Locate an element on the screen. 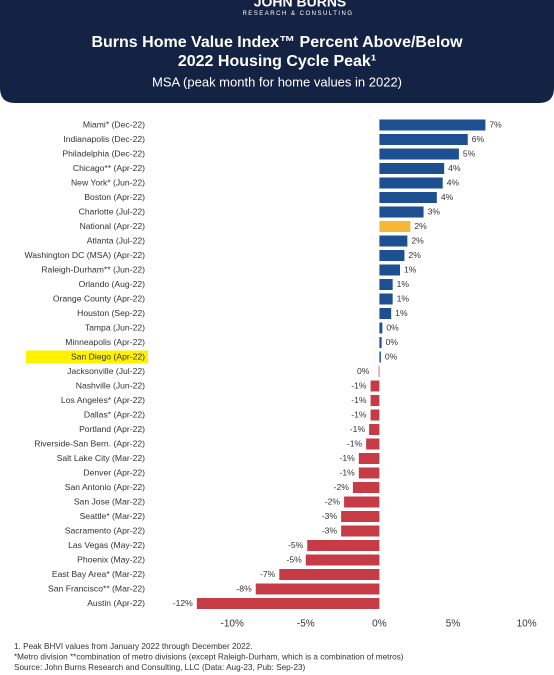 Image resolution: width=554 pixels, height=675 pixels. x-tick-label: 10% is located at coordinates (527, 624).